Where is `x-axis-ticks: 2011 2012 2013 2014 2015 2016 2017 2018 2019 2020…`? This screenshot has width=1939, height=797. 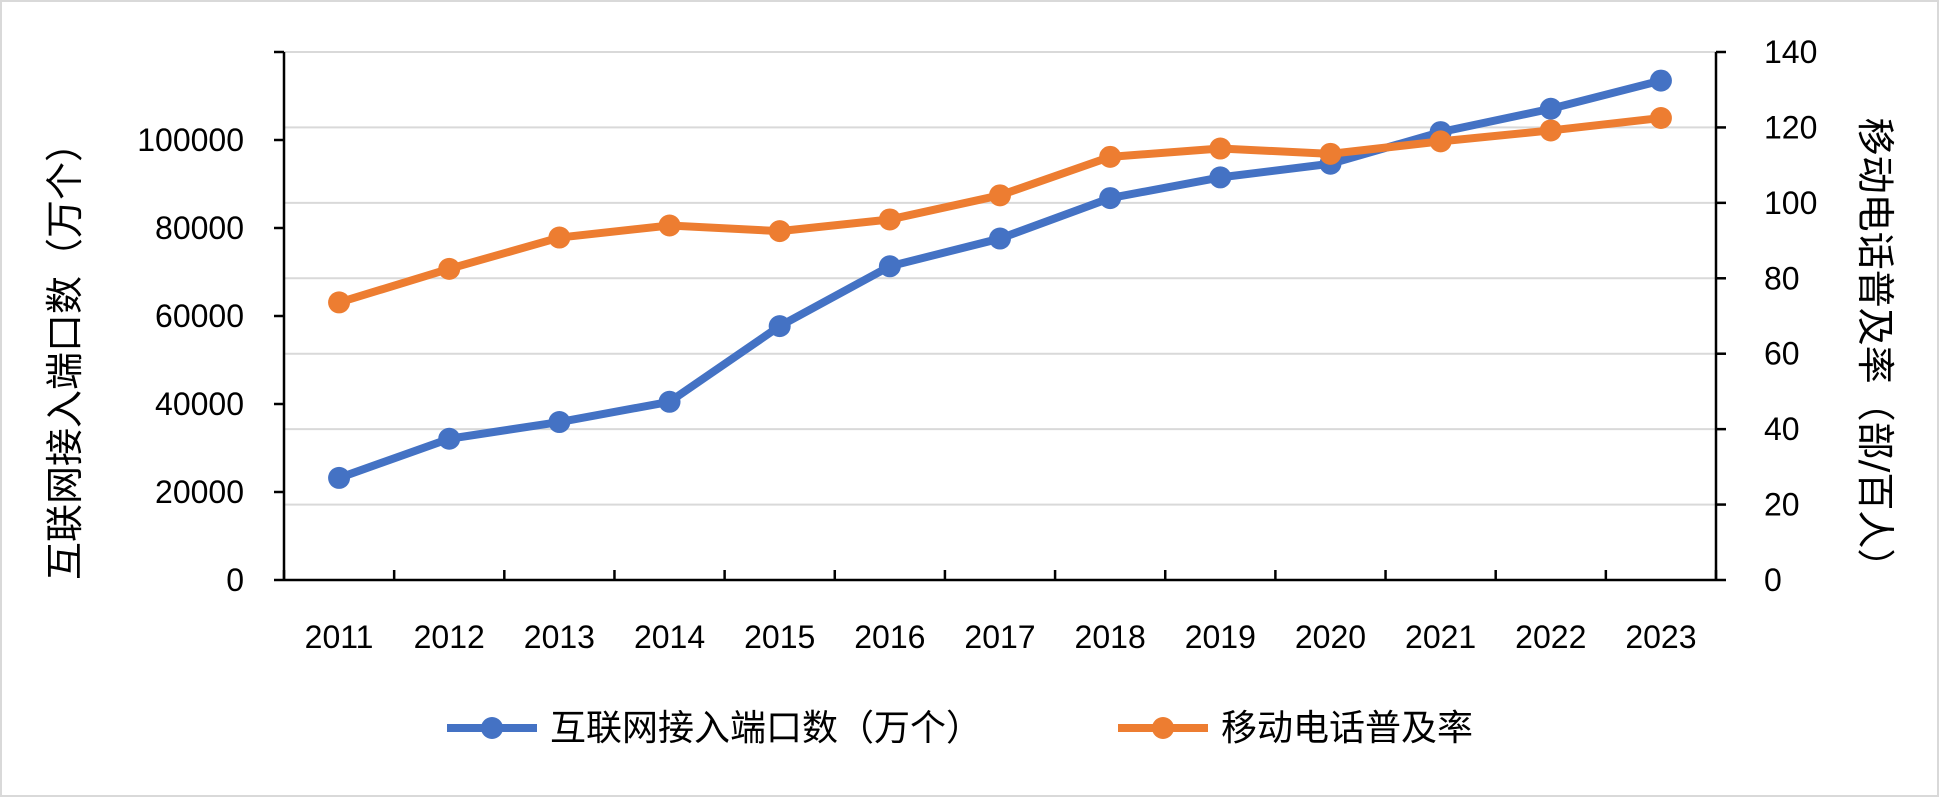 x-axis-ticks: 2011 2012 2013 2014 2015 2016 2017 2018 2019 2020… is located at coordinates (1000, 612).